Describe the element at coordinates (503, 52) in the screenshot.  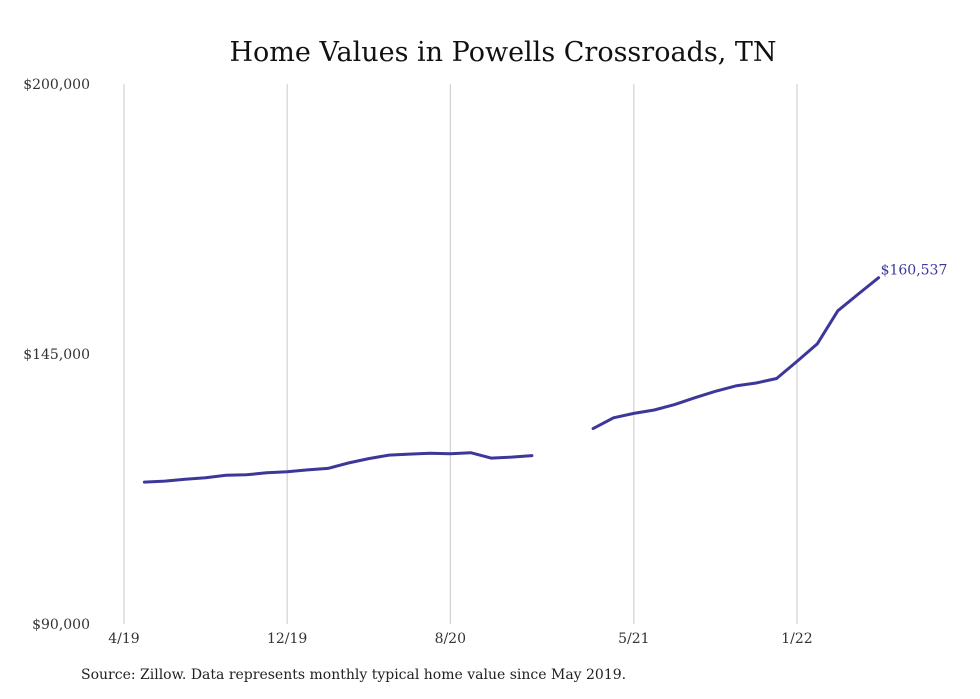
I see `chart-title: Home Values in Powells Crossroads, TN` at that location.